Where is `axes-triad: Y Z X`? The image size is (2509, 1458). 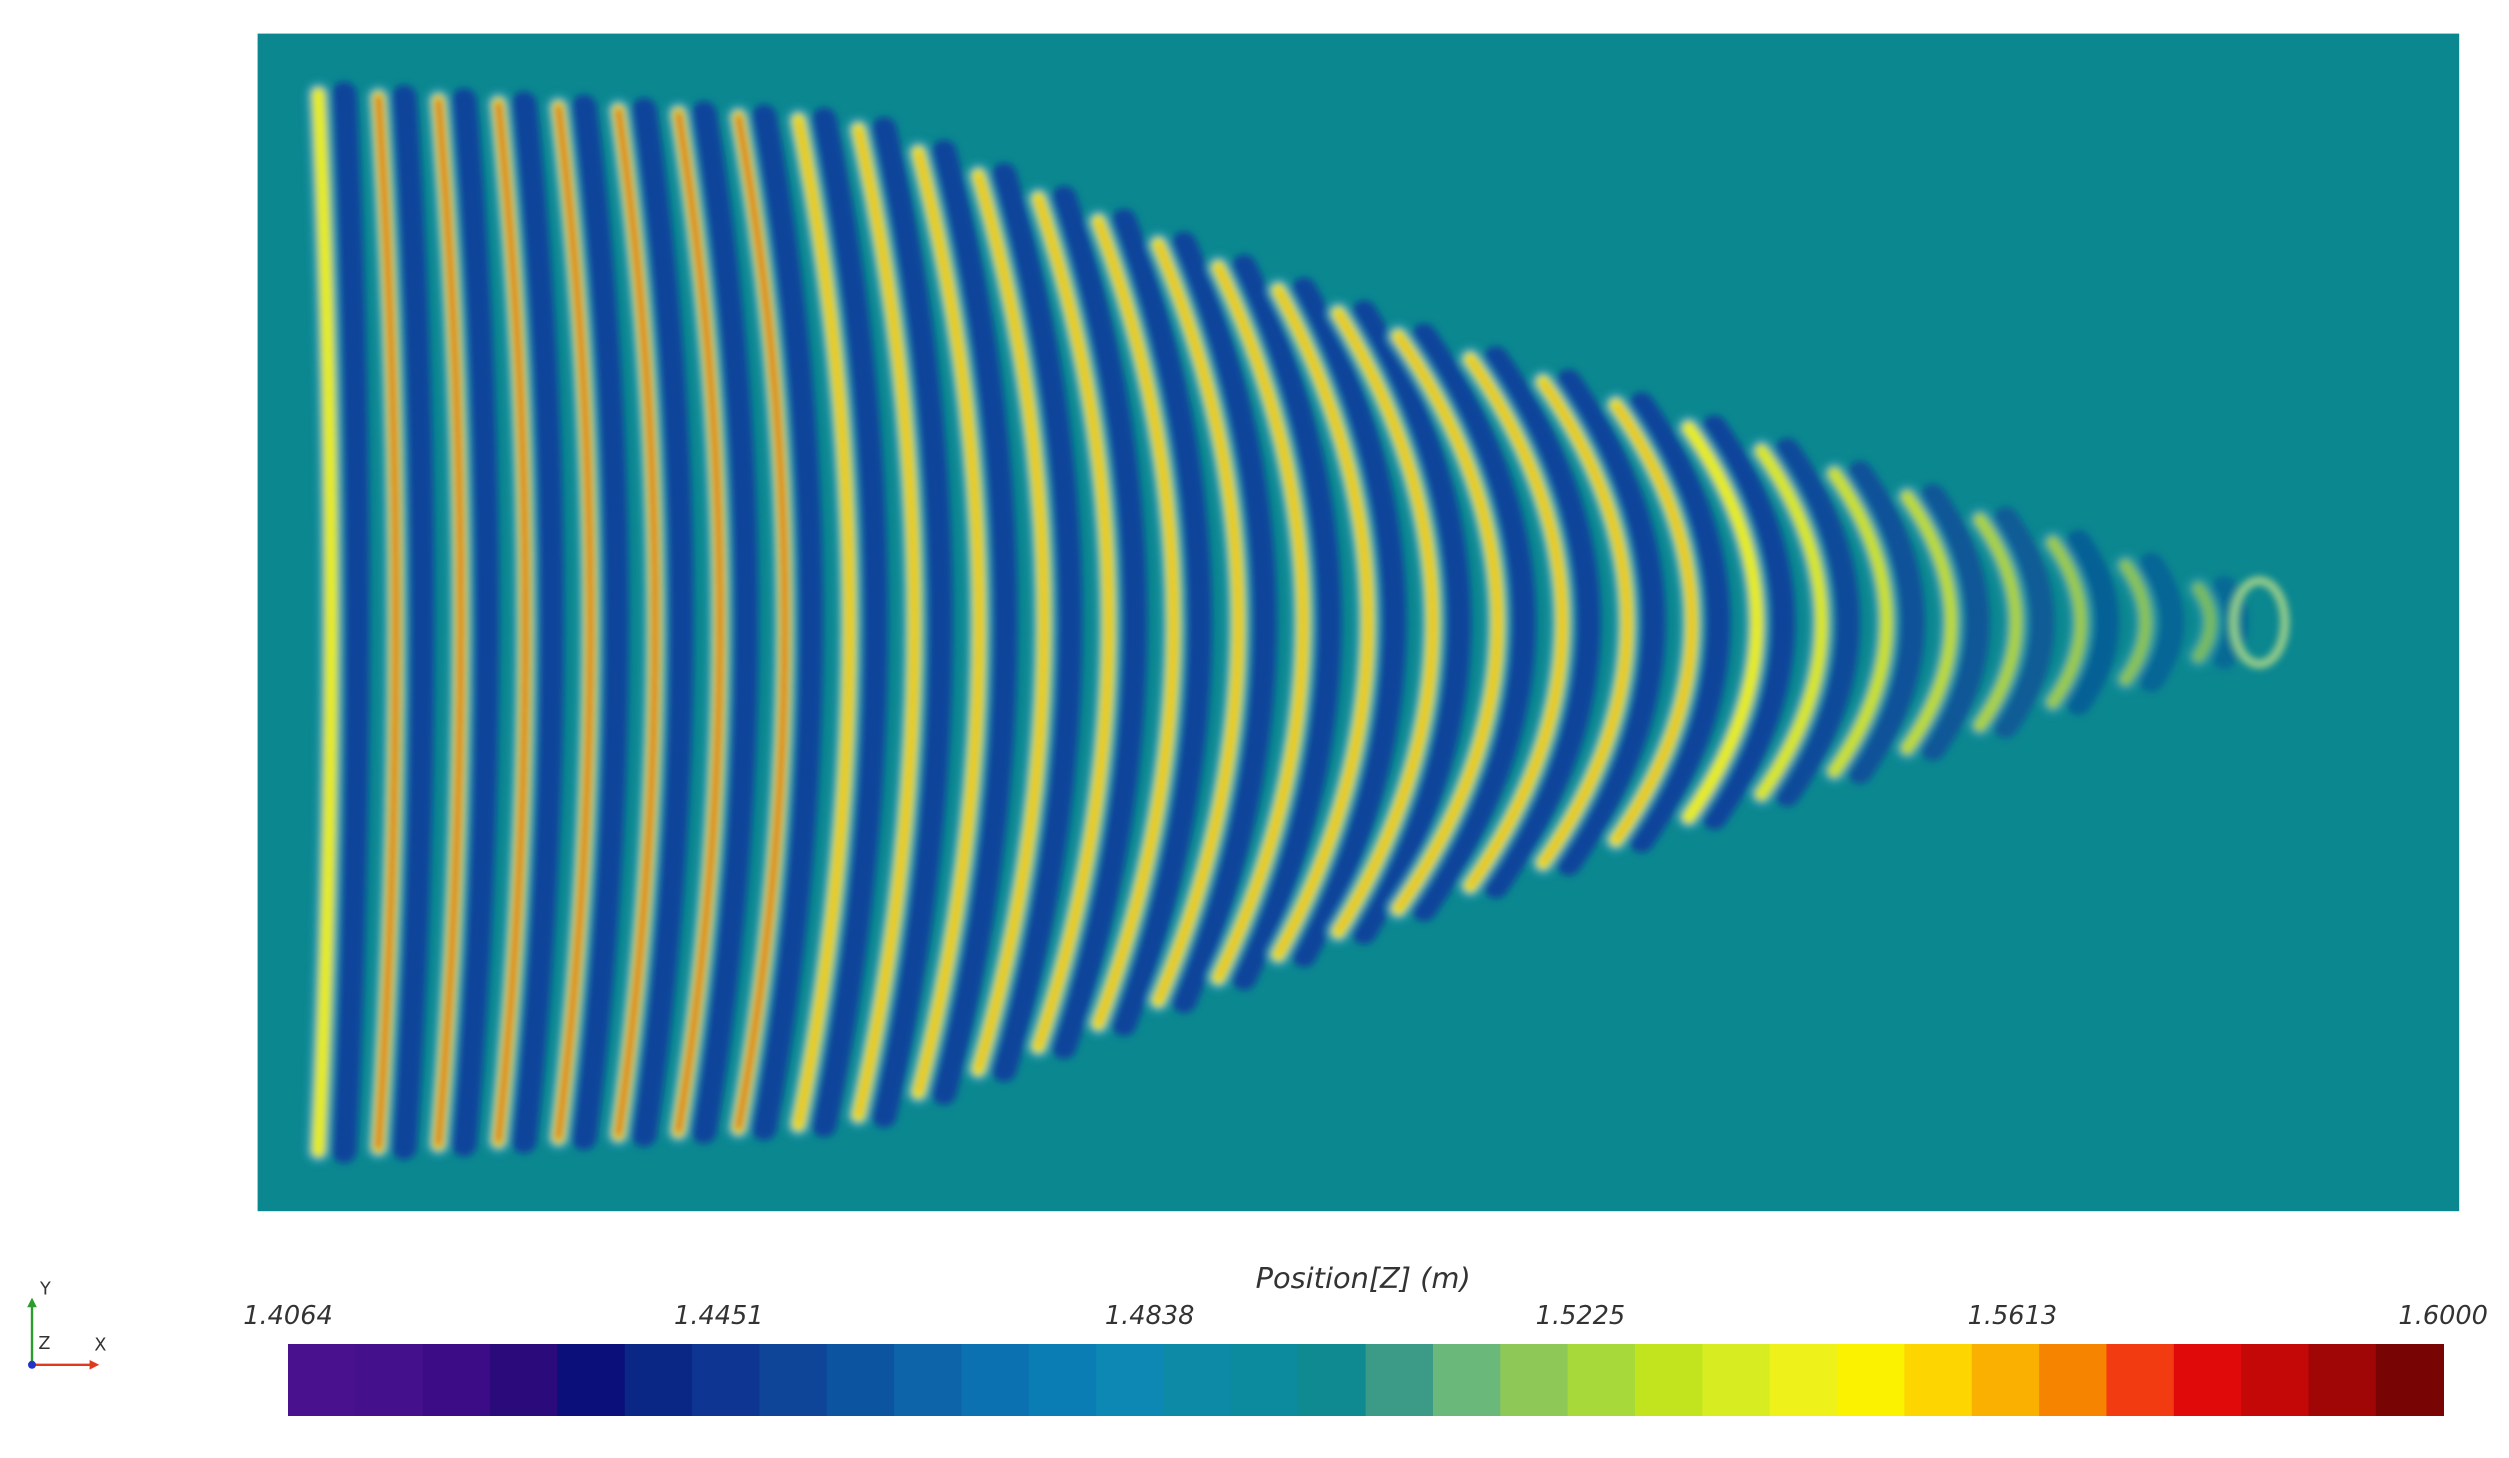
axes-triad: Y Z X is located at coordinates (66, 1325).